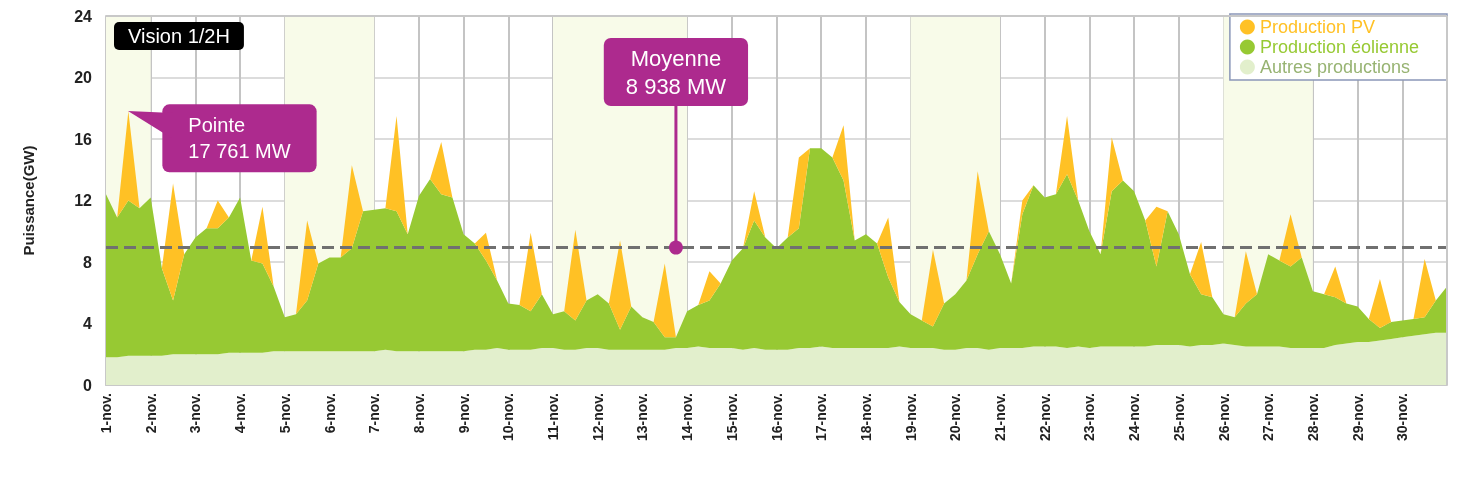 This screenshot has width=1459, height=477. I want to click on x-tick-label: 27-nov., so click(1268, 417).